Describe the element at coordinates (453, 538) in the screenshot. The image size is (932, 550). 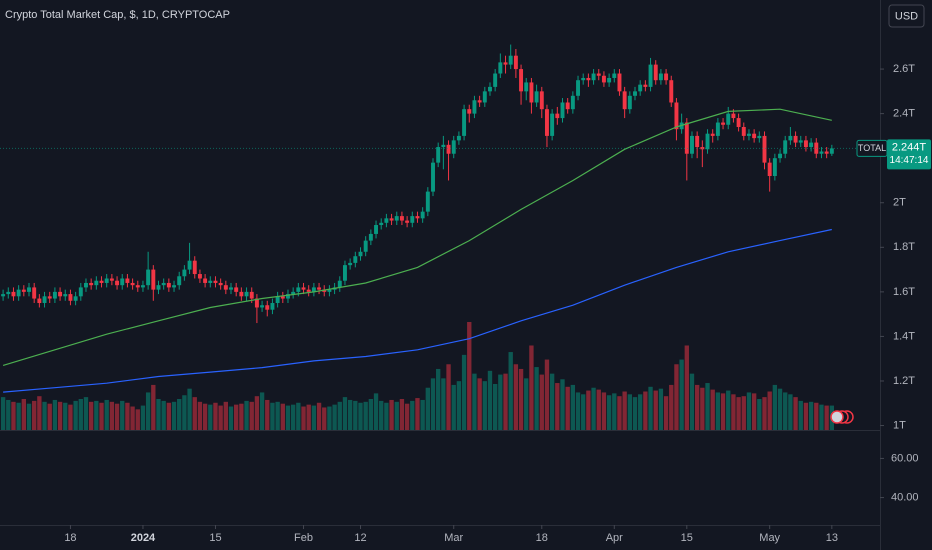
I see `x-tick-label: Mar` at that location.